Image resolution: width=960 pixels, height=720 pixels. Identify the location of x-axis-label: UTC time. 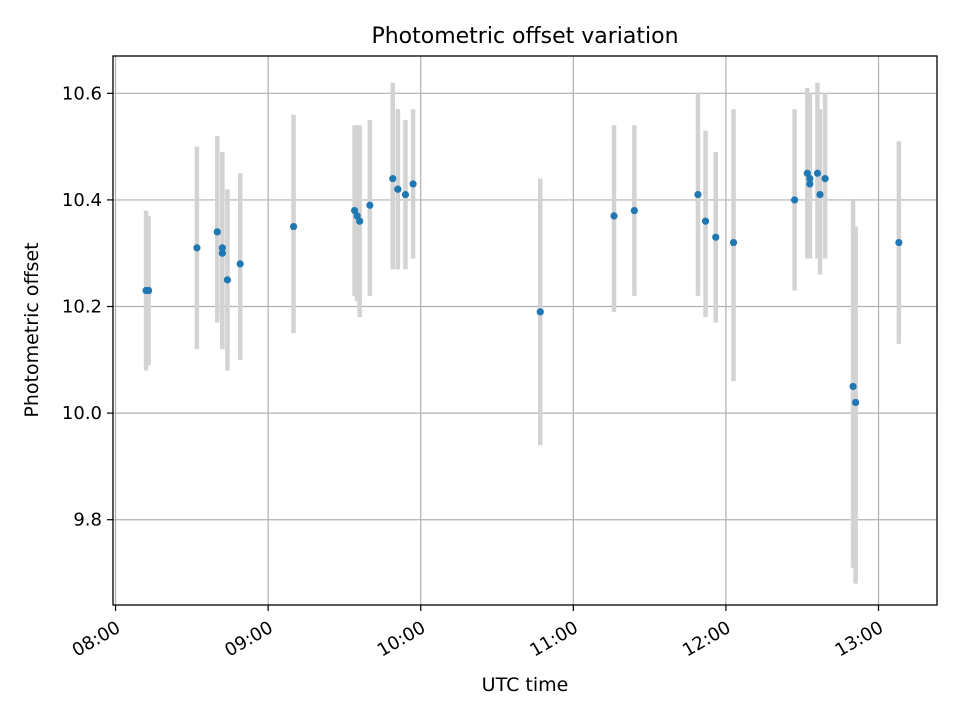
(525, 685).